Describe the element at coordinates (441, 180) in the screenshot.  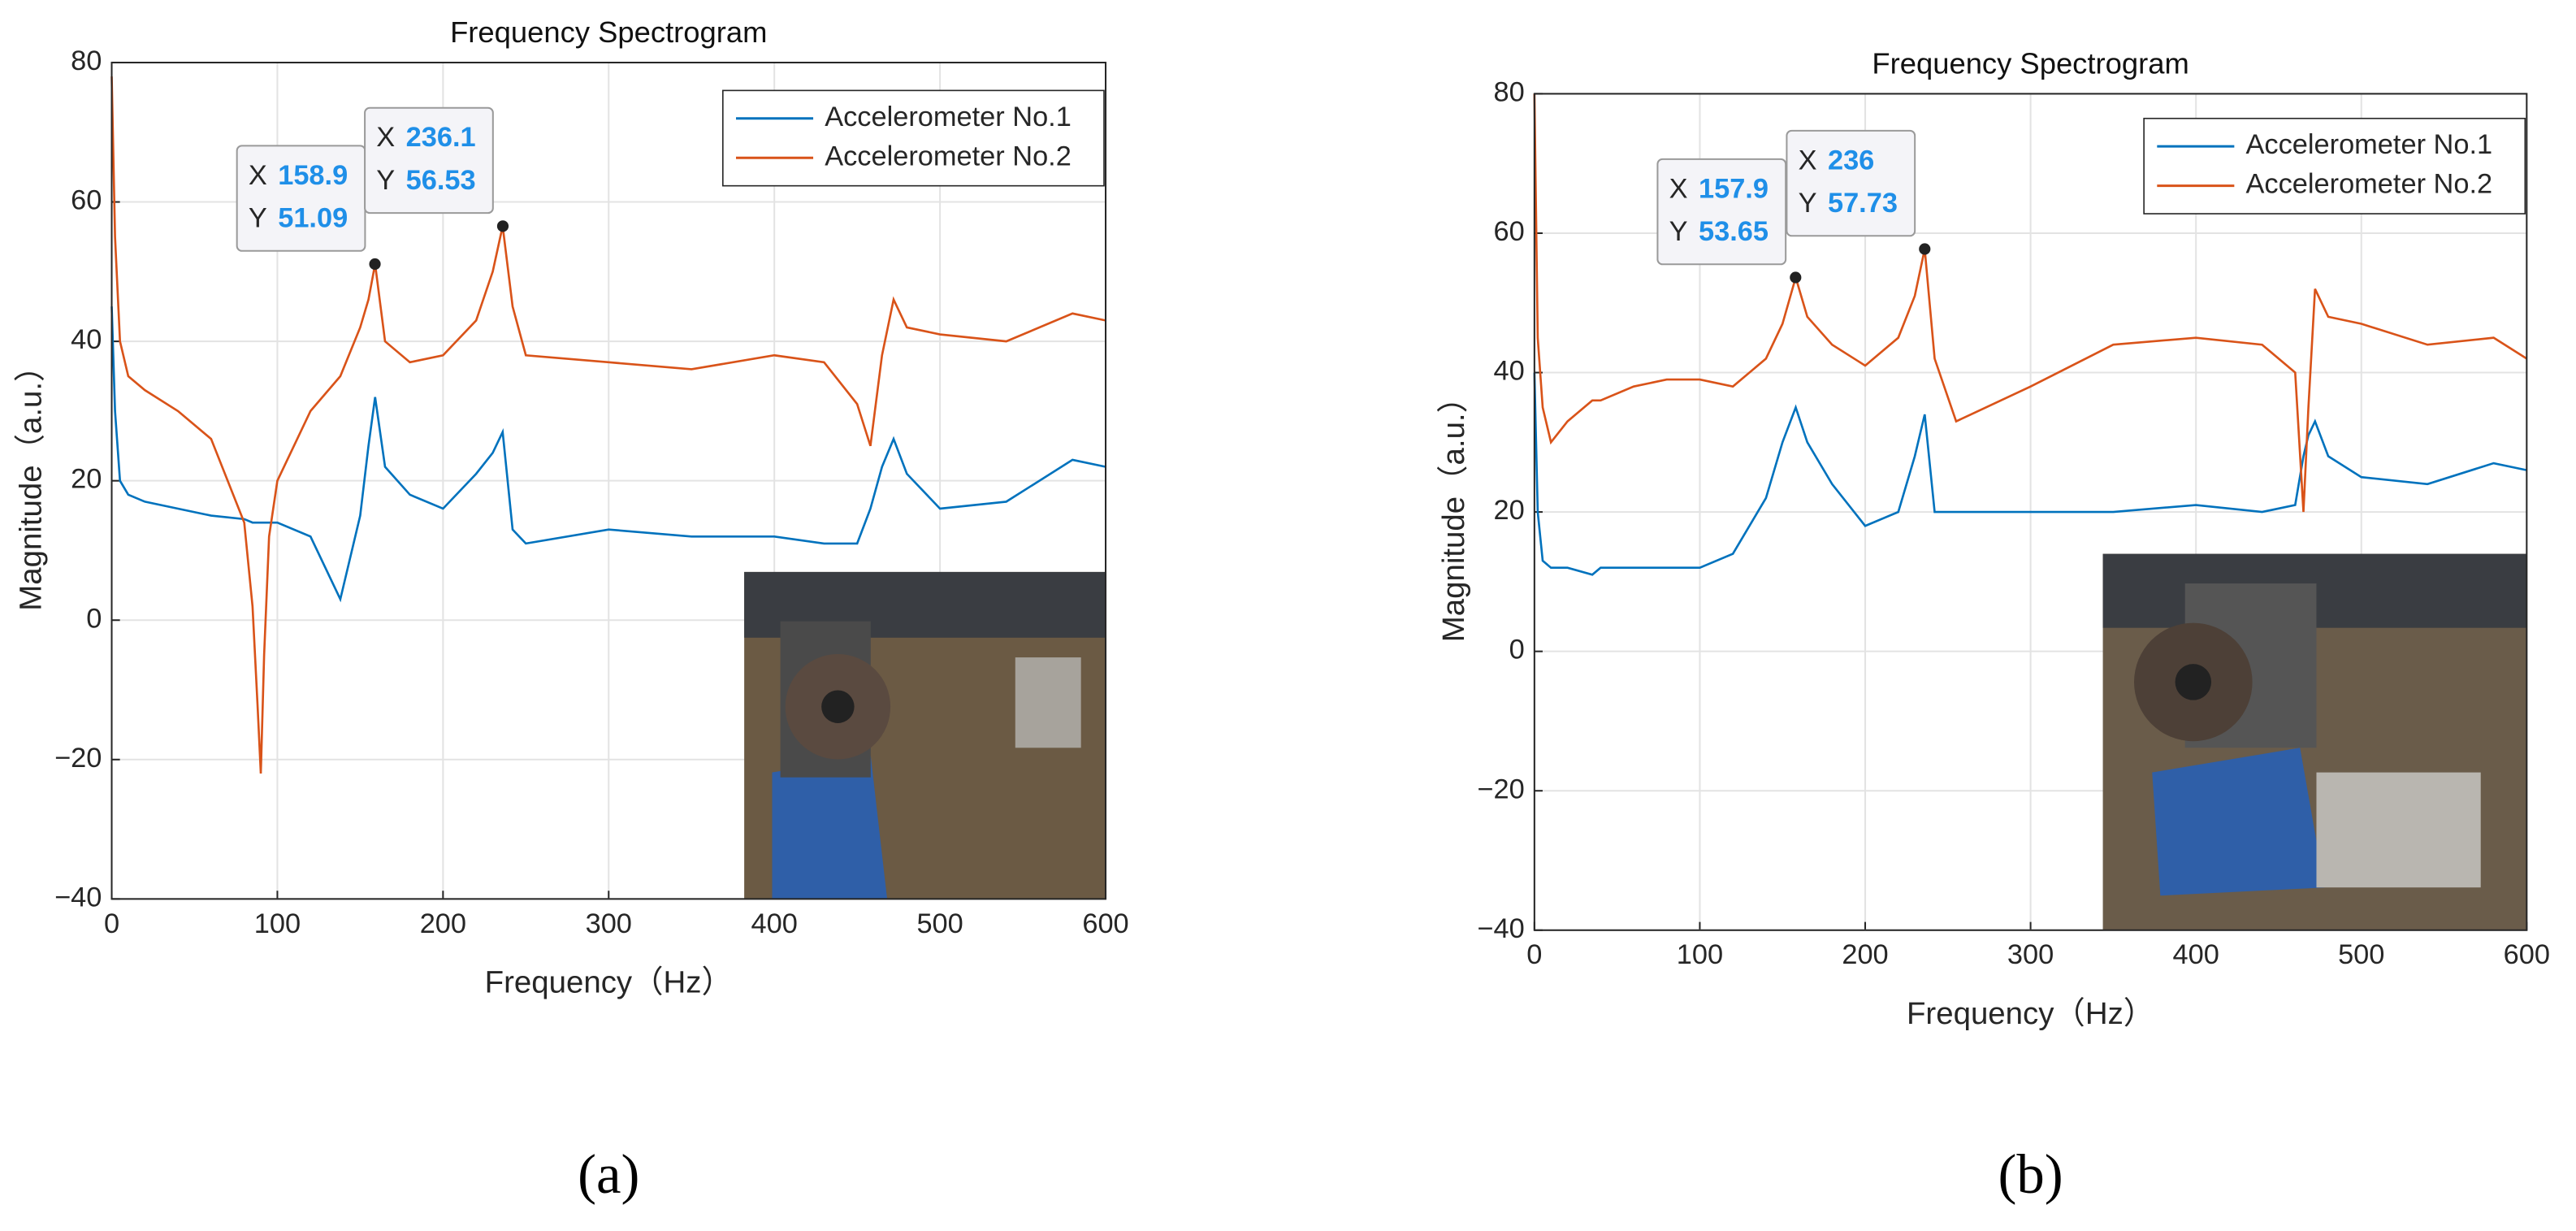
I see `datatip-y-value: 56.53` at that location.